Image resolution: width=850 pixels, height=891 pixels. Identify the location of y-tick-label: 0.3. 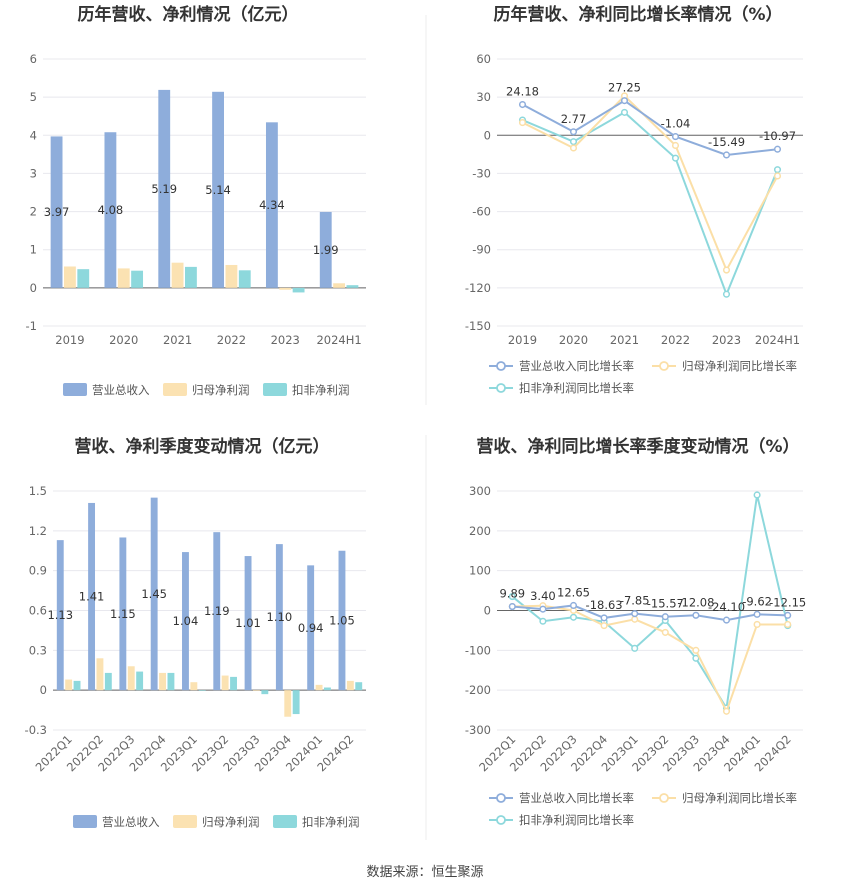
(38, 650).